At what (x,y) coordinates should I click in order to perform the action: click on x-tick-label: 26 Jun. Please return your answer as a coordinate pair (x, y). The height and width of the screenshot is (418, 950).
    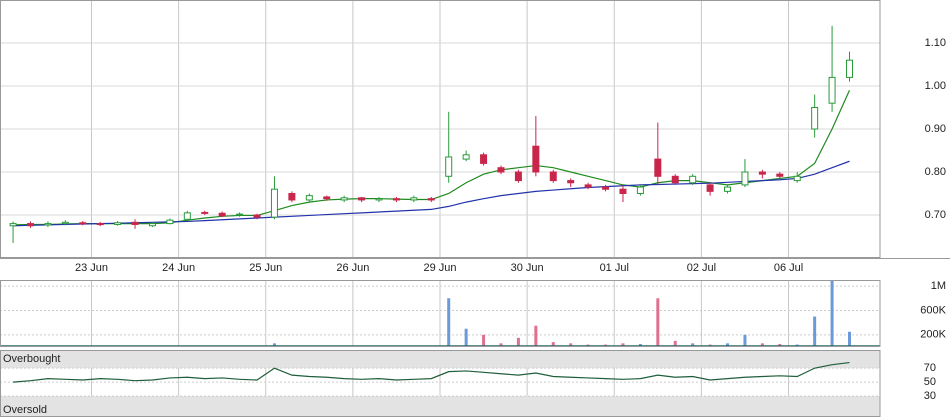
    Looking at the image, I should click on (352, 268).